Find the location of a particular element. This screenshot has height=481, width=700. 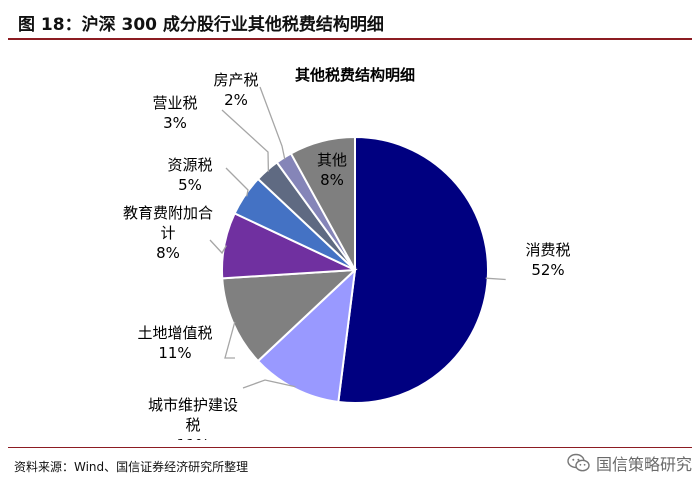

pie-slice-label: 其他 is located at coordinates (332, 160).